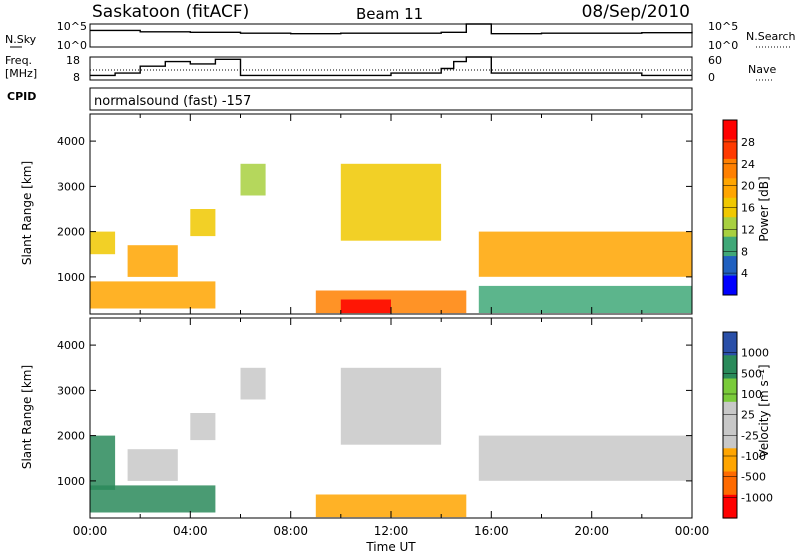 This screenshot has width=800, height=554. What do you see at coordinates (711, 77) in the screenshot?
I see `nave-tick-bottom: 0` at bounding box center [711, 77].